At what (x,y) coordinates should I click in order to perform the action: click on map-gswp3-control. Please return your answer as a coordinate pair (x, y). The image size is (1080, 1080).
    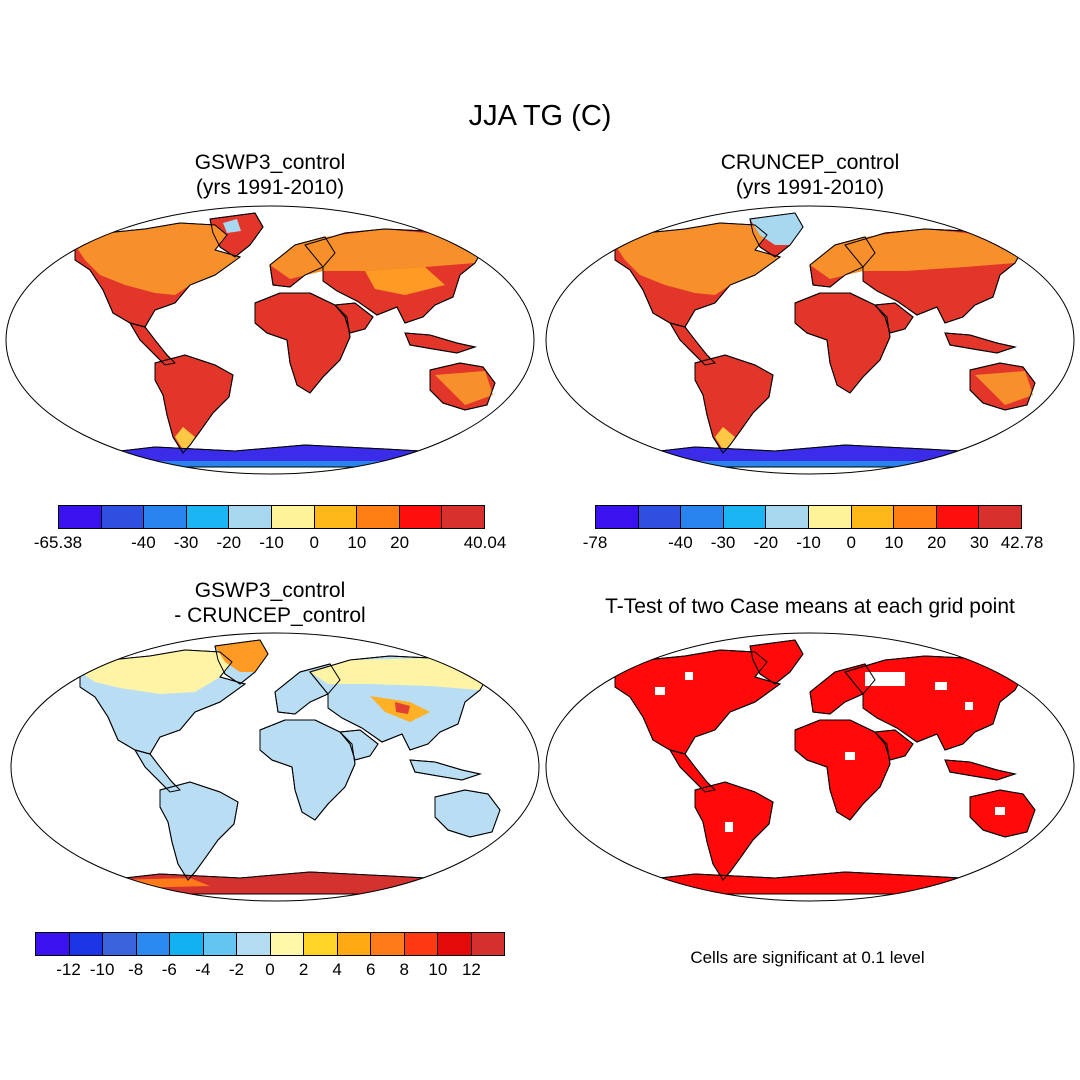
    Looking at the image, I should click on (270, 340).